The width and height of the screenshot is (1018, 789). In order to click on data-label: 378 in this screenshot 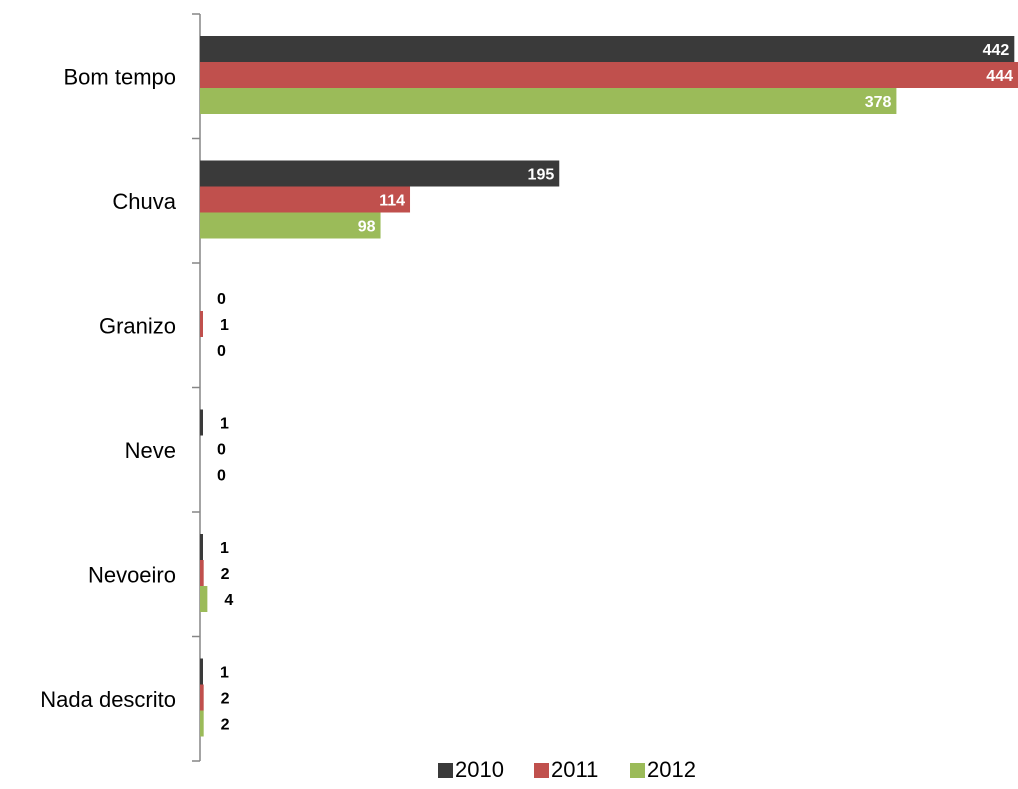, I will do `click(878, 102)`.